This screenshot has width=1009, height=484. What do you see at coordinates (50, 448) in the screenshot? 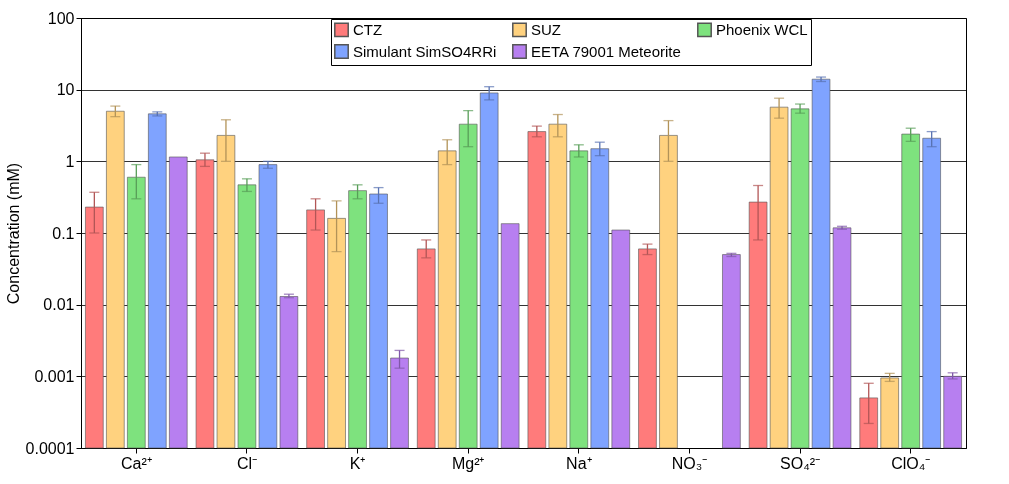
I see `y-tick-label: 0.0001` at bounding box center [50, 448].